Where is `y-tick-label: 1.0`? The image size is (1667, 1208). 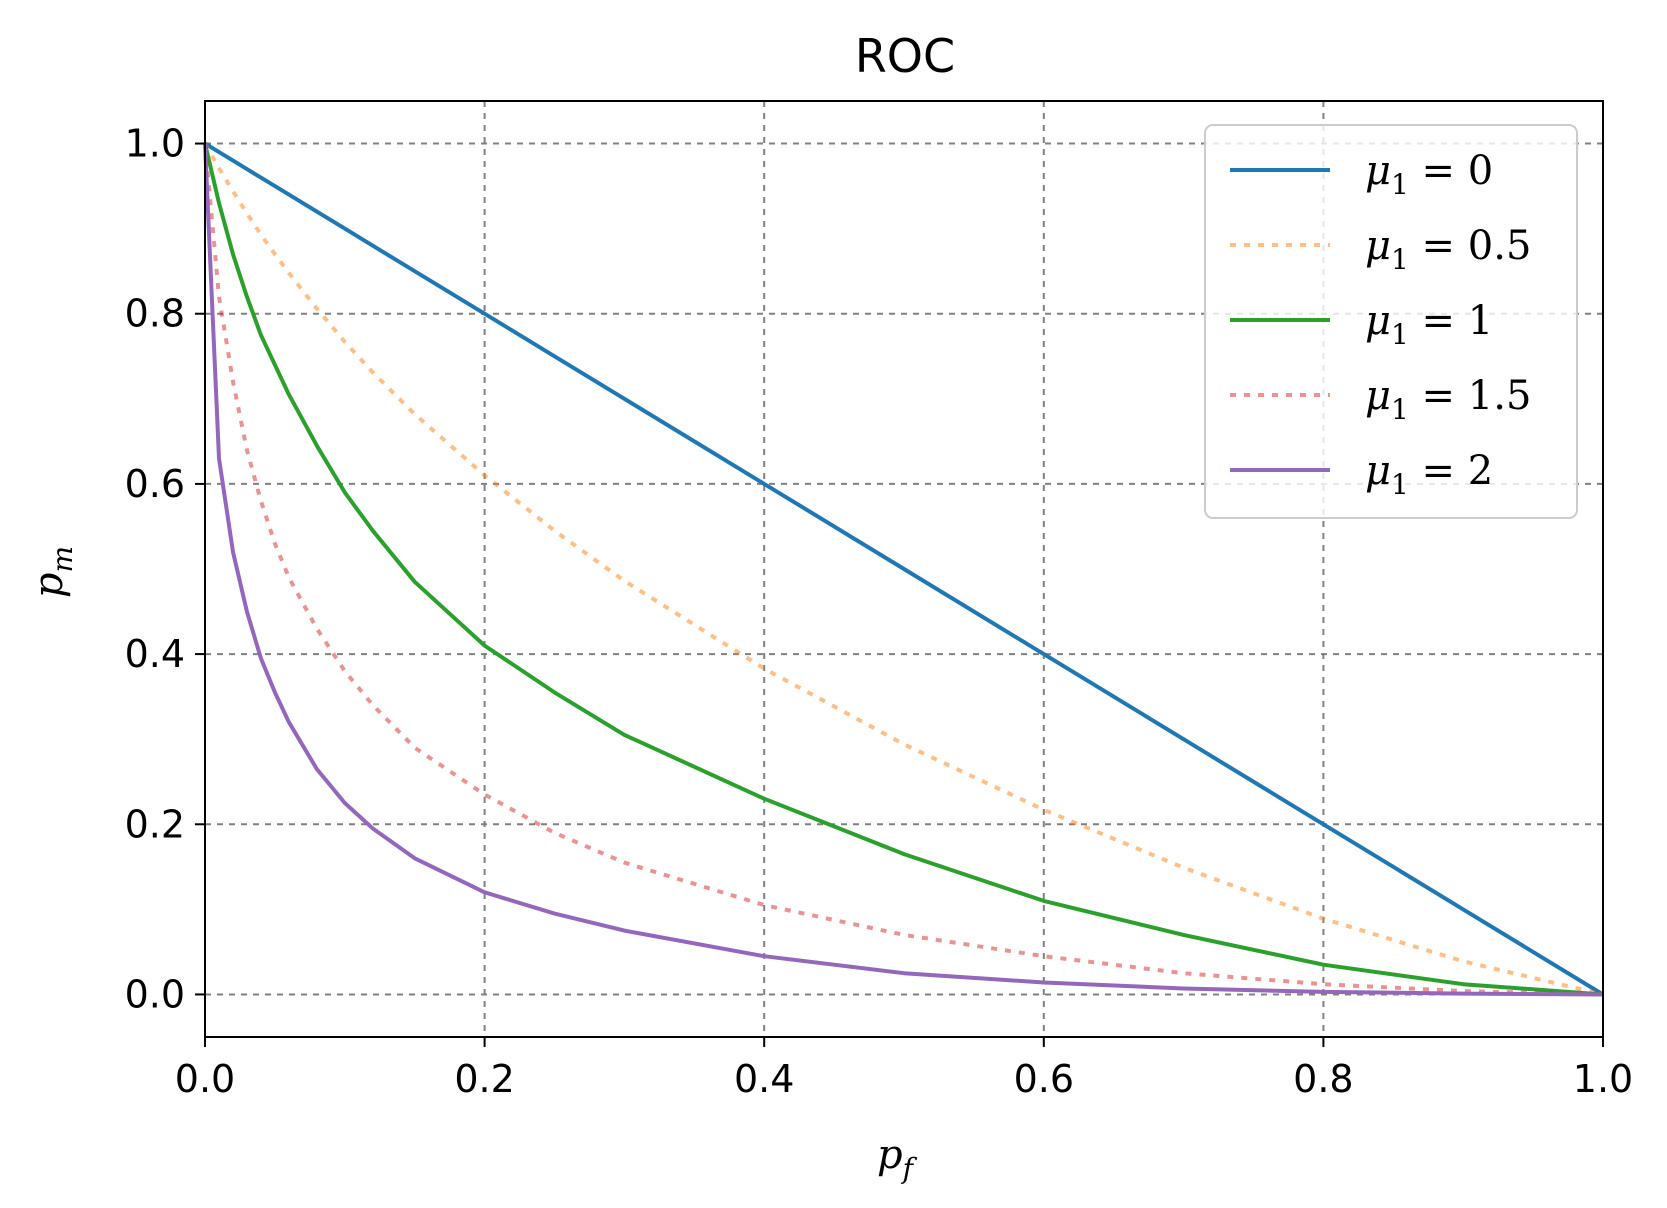 y-tick-label: 1.0 is located at coordinates (155, 144).